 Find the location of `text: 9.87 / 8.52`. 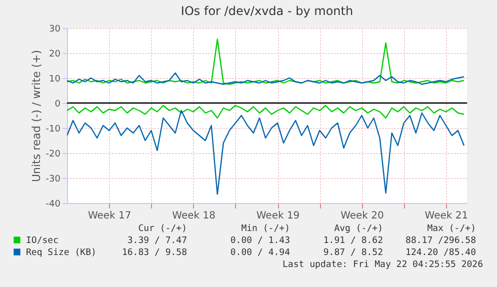

text: 9.87 / 8.52 is located at coordinates (353, 253).